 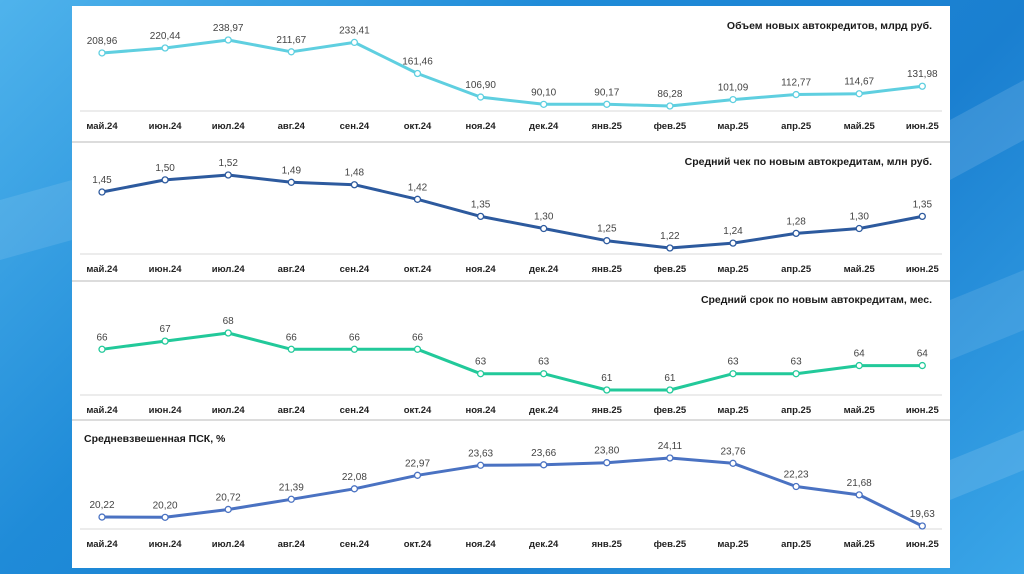 What do you see at coordinates (923, 204) in the screenshot?
I see `data-label: 1,35` at bounding box center [923, 204].